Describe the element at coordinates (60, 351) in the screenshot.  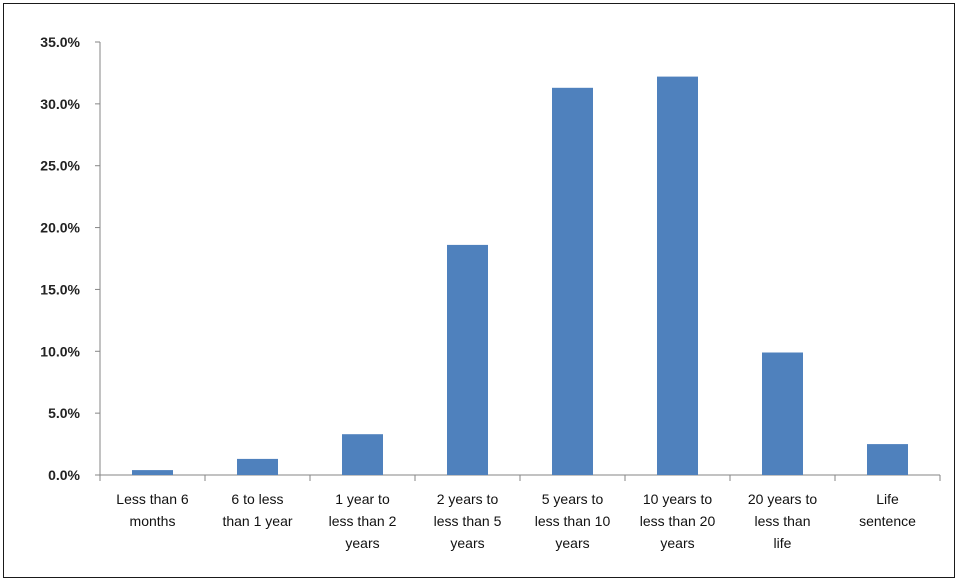
I see `y-tick-label: 10.0%` at that location.